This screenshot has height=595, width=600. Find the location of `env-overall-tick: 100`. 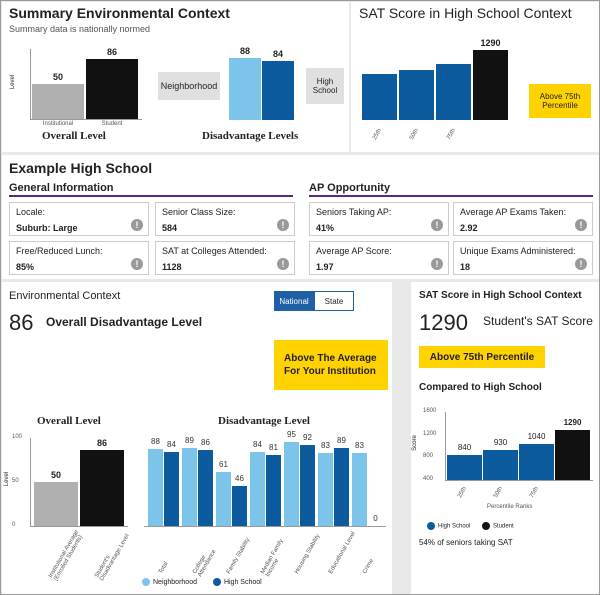

env-overall-tick: 100 is located at coordinates (17, 437).